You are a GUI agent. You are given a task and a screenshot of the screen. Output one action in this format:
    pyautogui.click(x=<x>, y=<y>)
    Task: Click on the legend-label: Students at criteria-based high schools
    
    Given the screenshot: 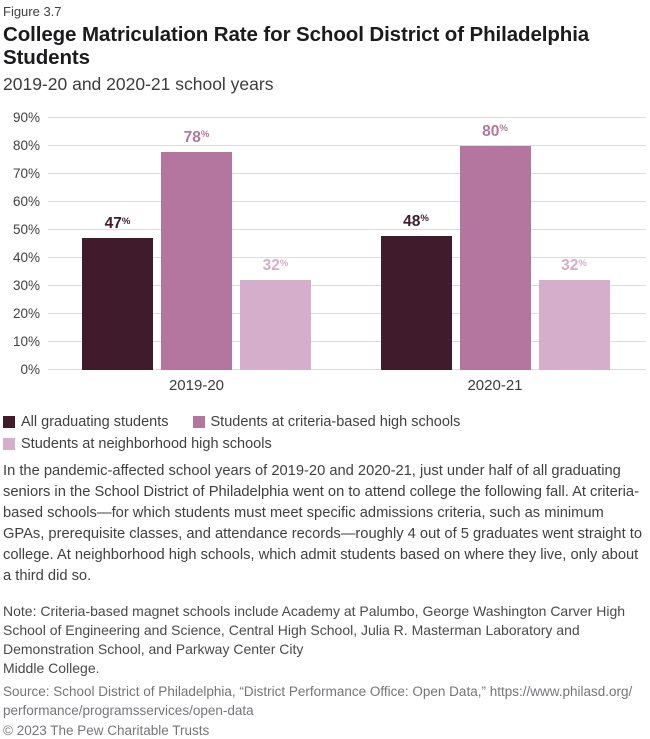 What is the action you would take?
    pyautogui.click(x=335, y=422)
    